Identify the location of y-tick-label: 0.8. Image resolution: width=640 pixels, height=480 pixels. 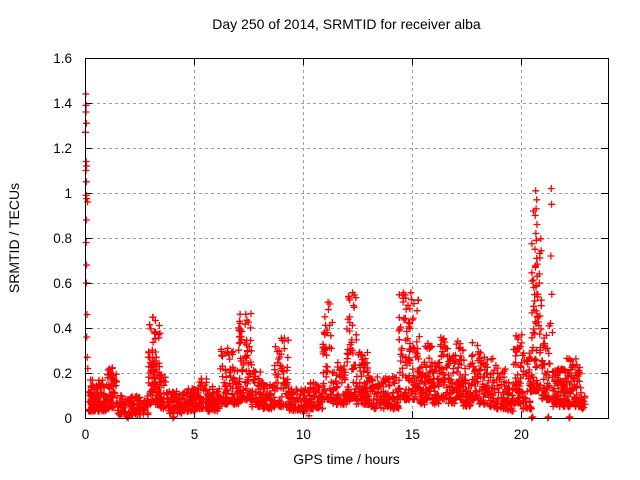
(62, 238).